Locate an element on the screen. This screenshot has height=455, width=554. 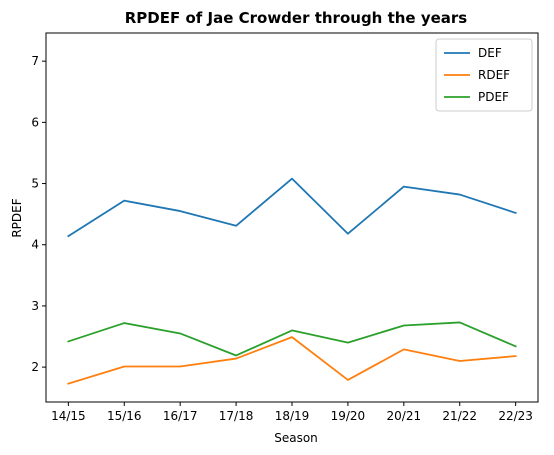
x-tick-label: 18/19 is located at coordinates (292, 416).